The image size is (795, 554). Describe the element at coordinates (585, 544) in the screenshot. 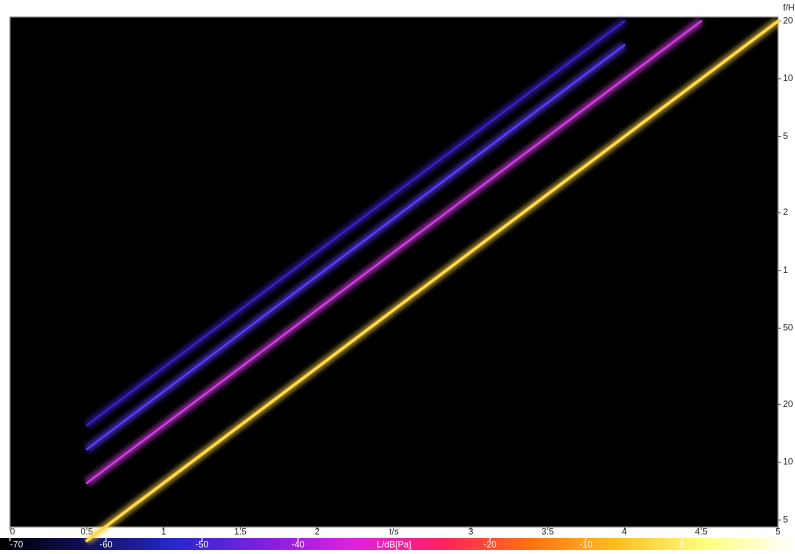

I see `colorbar-tick-label: -10` at that location.